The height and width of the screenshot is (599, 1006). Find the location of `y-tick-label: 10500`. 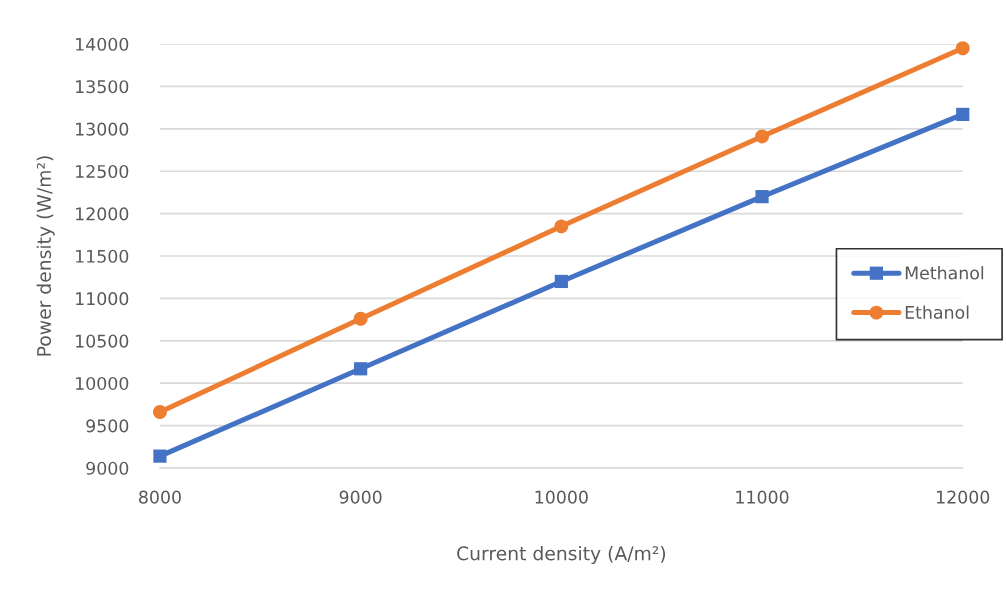

y-tick-label: 10500 is located at coordinates (102, 341).